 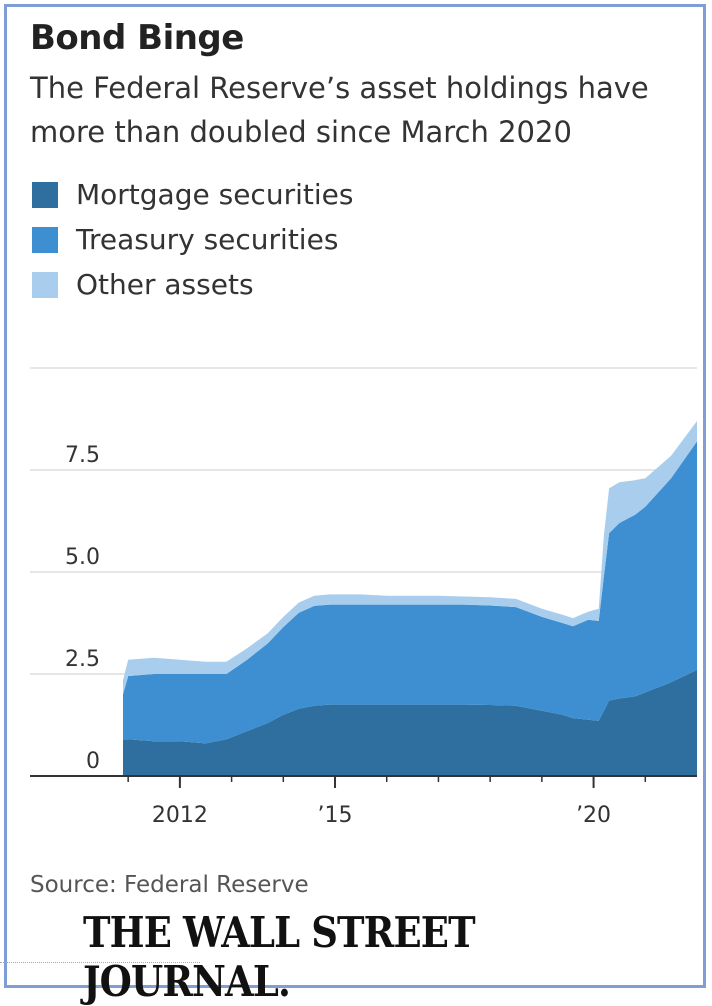 I want to click on wsj-logo: THE WALL STREET JOURNAL., so click(x=279, y=957).